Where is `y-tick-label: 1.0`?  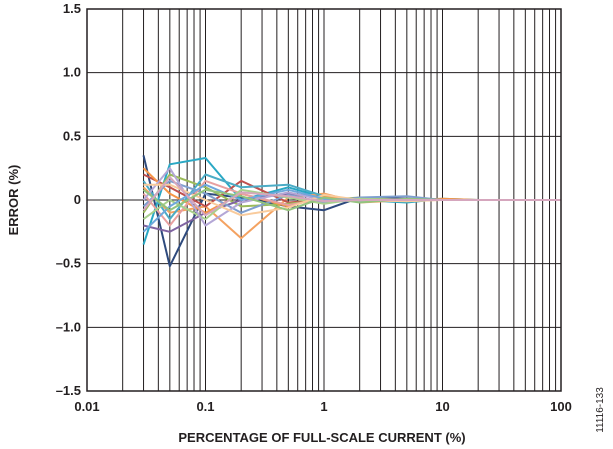 y-tick-label: 1.0 is located at coordinates (72, 72).